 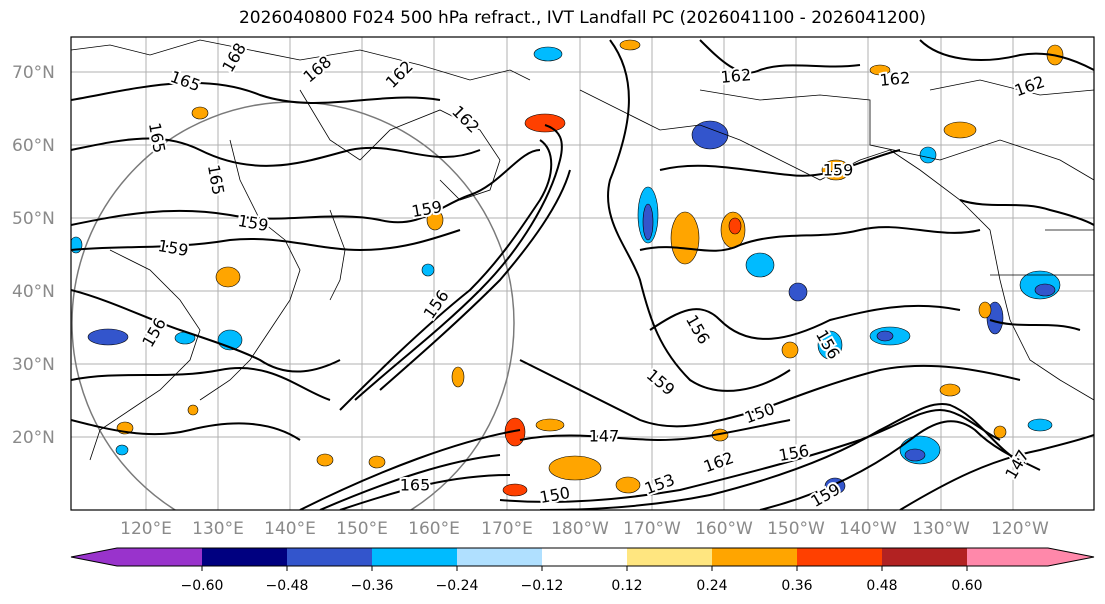 I want to click on lat-label: 30°N, so click(x=33, y=365).